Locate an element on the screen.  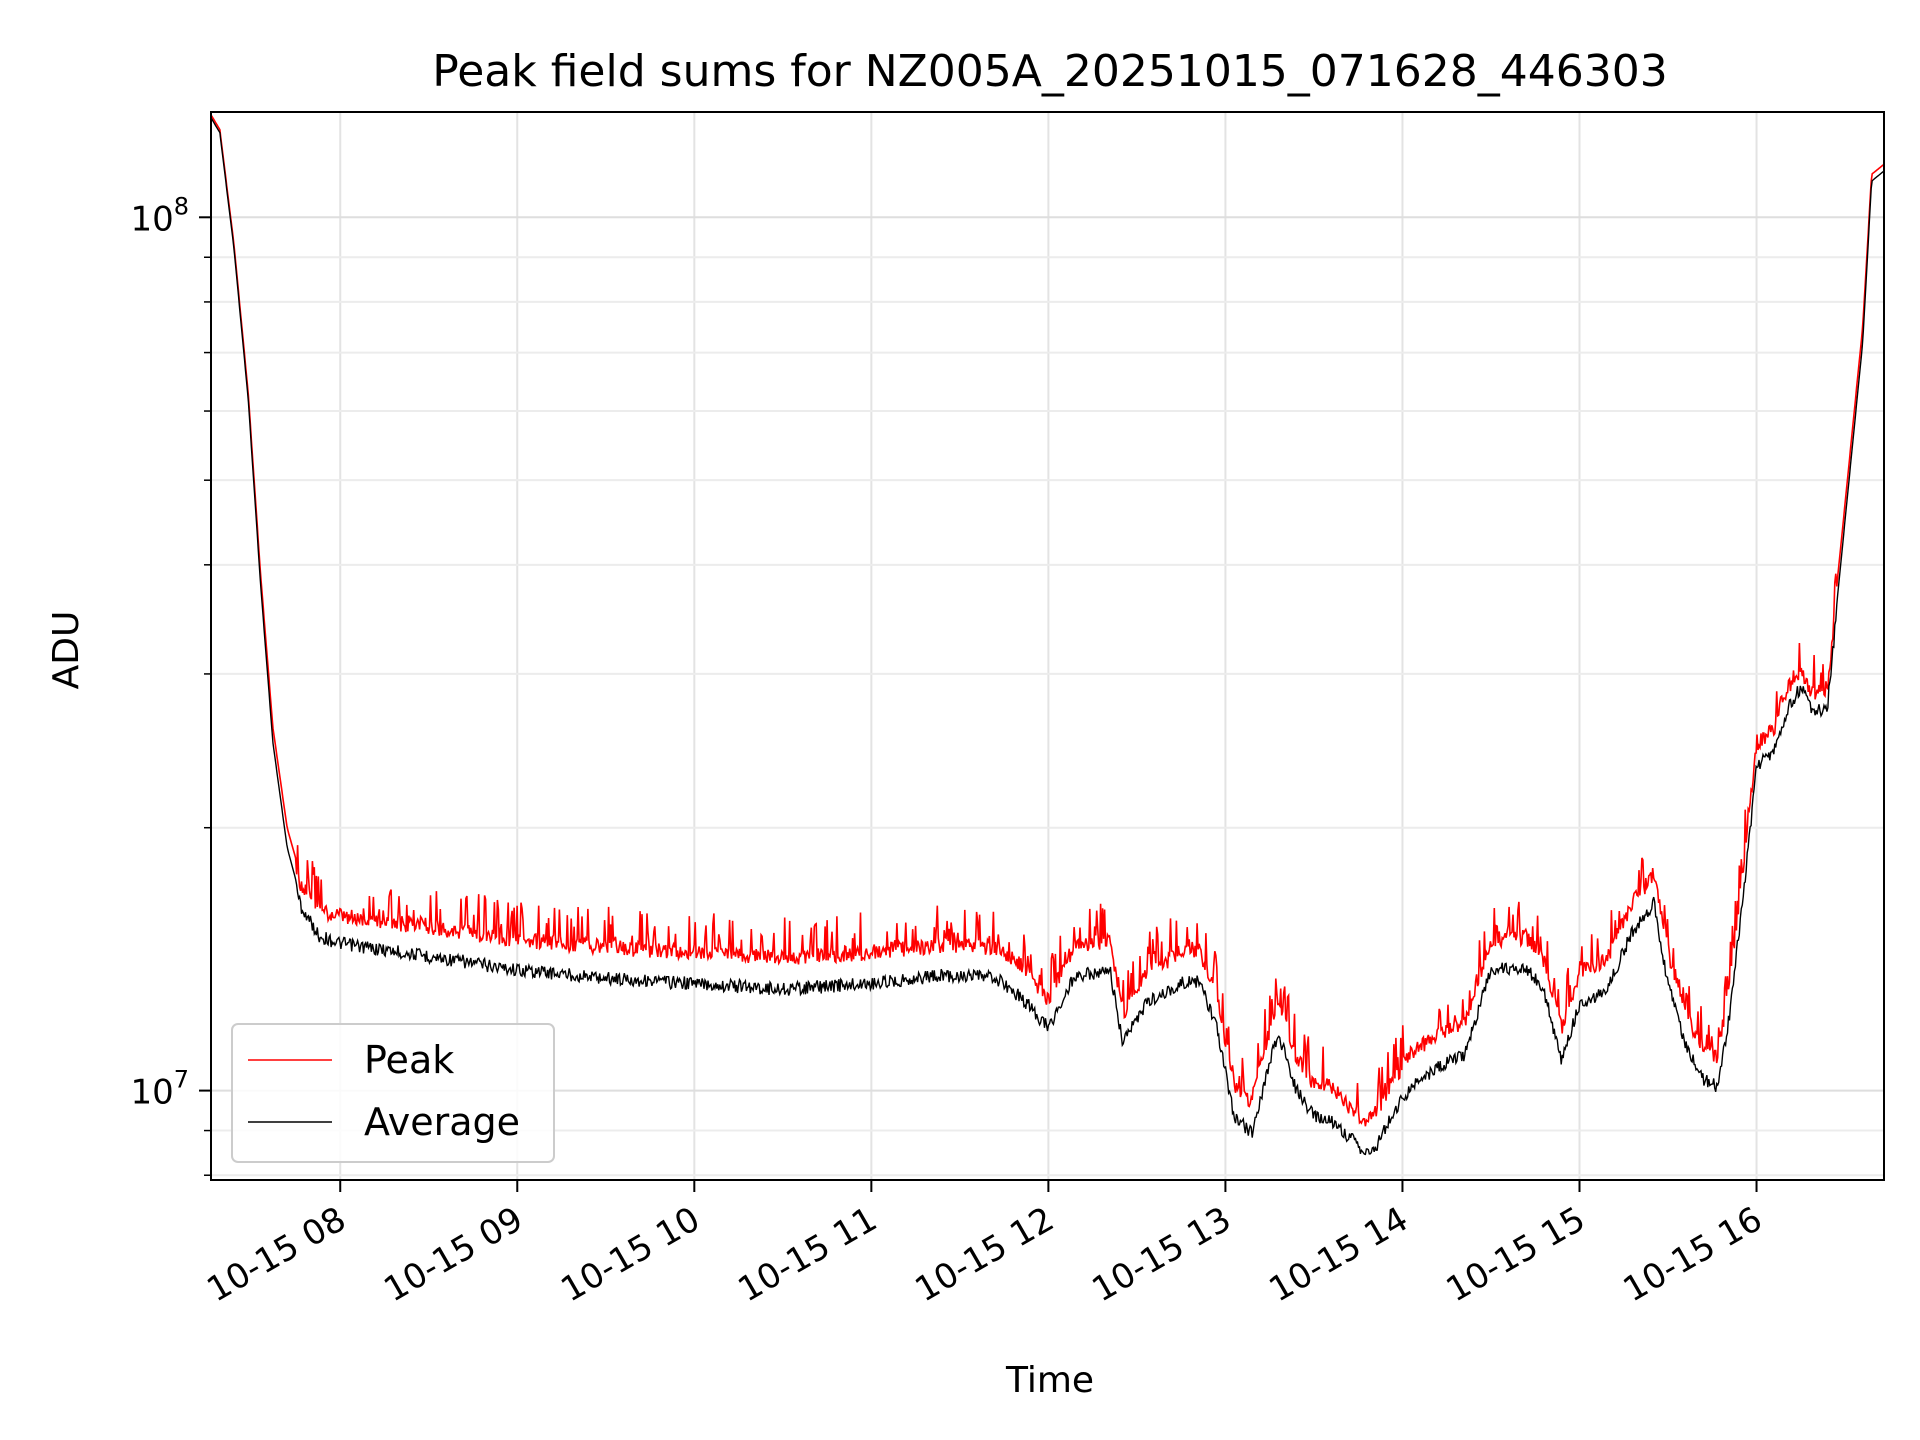
y-tick-exponent: 7 is located at coordinates (181, 1080).